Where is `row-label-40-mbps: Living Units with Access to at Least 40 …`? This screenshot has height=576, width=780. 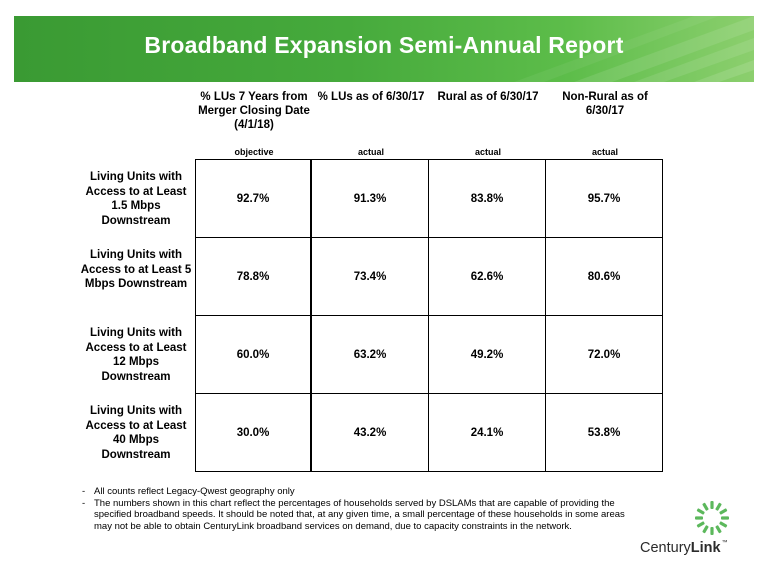
row-label-40-mbps: Living Units with Access to at Least 40 … is located at coordinates (136, 433).